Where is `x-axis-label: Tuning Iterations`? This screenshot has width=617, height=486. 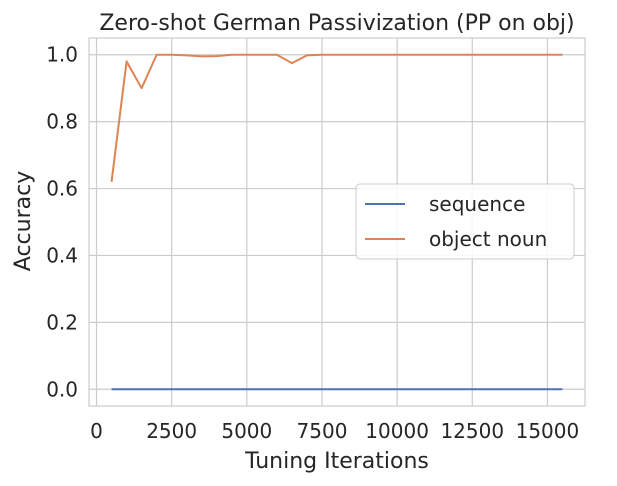 x-axis-label: Tuning Iterations is located at coordinates (336, 461).